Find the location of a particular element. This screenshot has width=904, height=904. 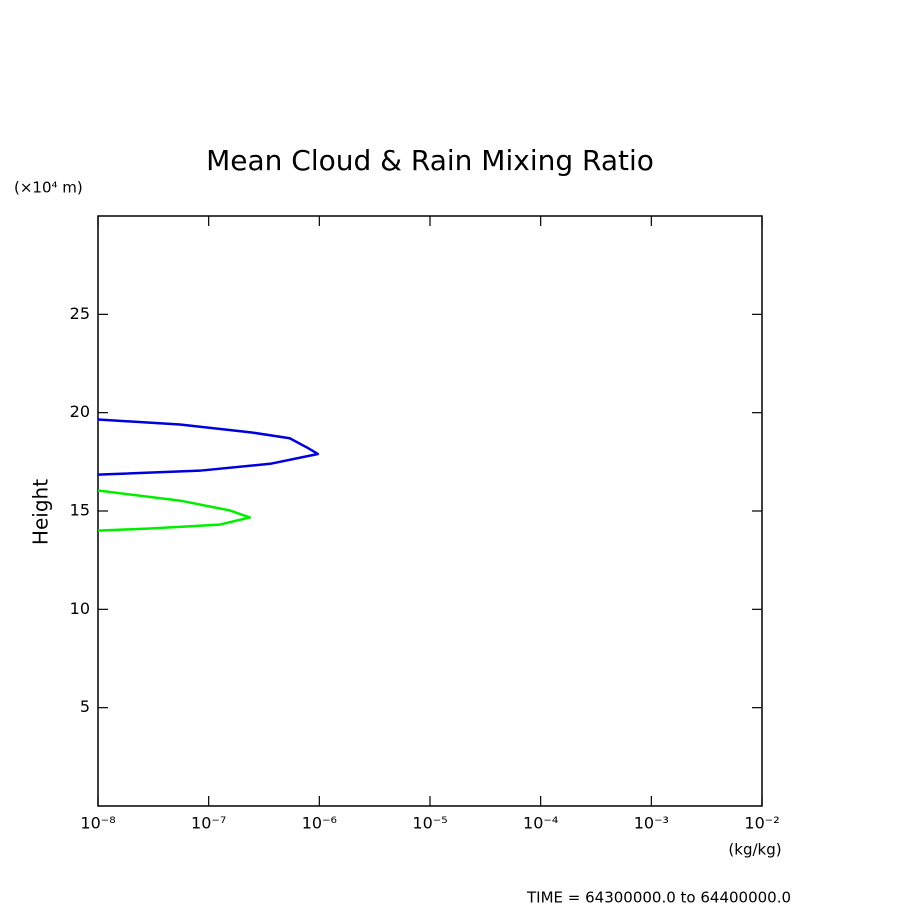

x-tick-label: 10⁻⁴ is located at coordinates (540, 823).